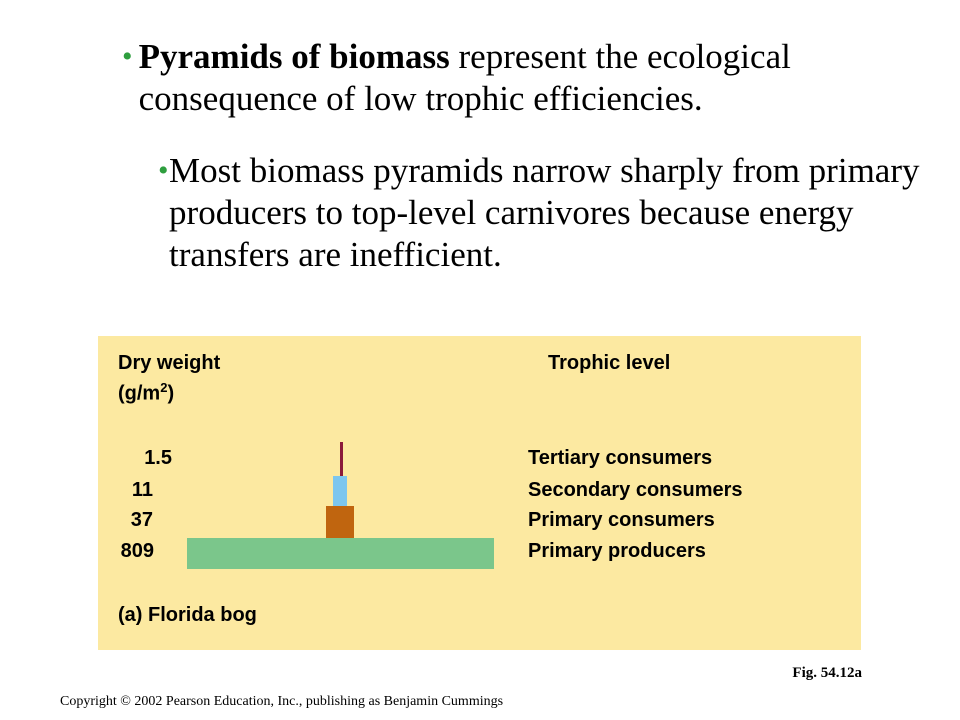  I want to click on bar-primary-producers, so click(340, 553).